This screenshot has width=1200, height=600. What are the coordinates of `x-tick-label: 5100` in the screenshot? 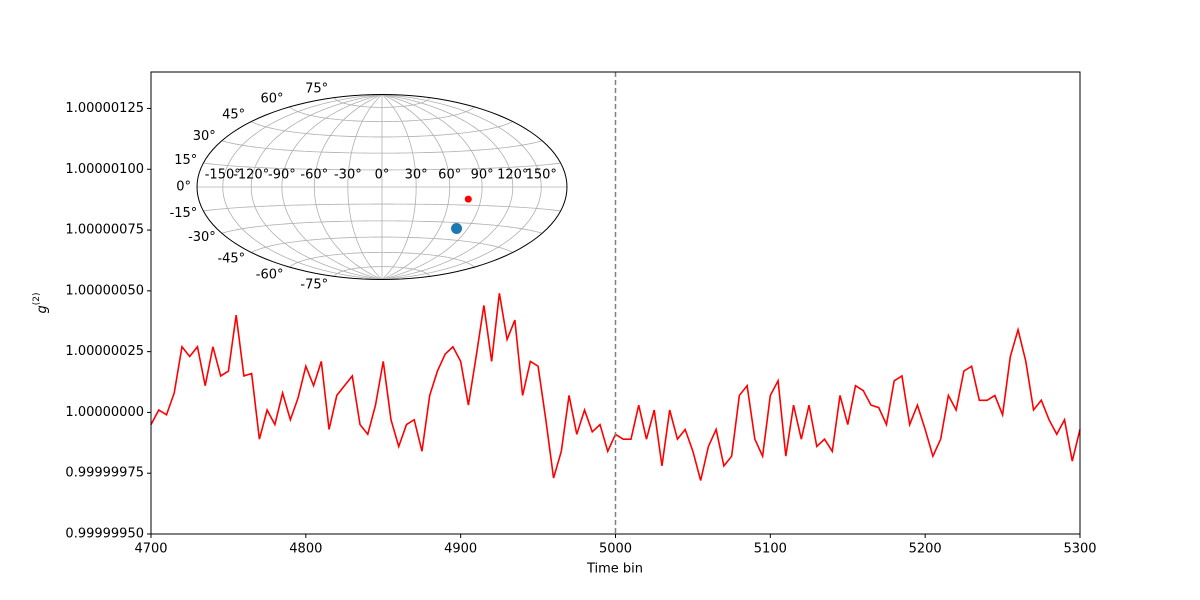 It's located at (770, 549).